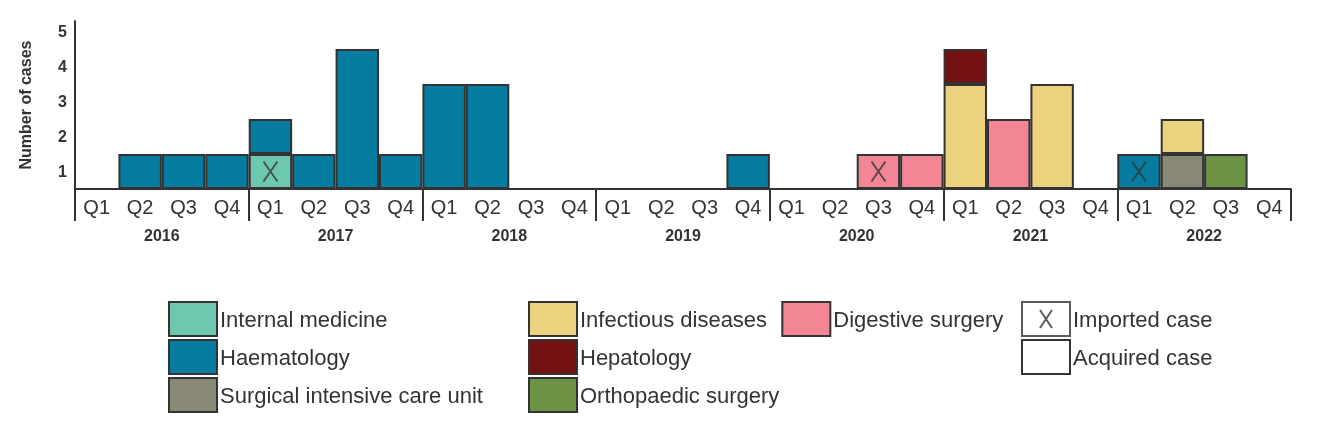  Describe the element at coordinates (674, 319) in the screenshot. I see `legend-label: Infectious diseases` at that location.